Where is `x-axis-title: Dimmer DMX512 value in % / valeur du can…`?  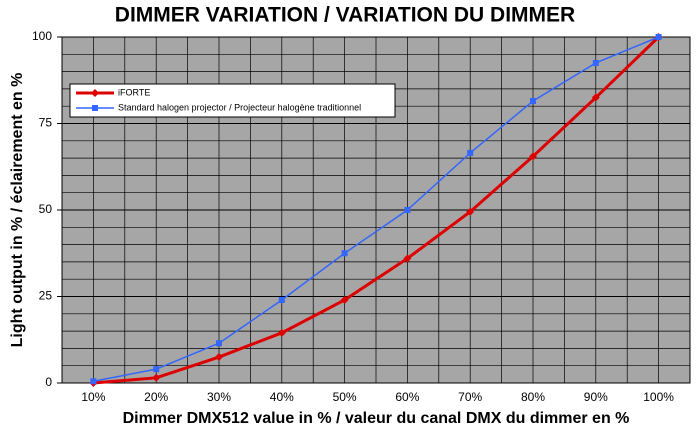 x-axis-title: Dimmer DMX512 value in % / valeur du can… is located at coordinates (376, 418).